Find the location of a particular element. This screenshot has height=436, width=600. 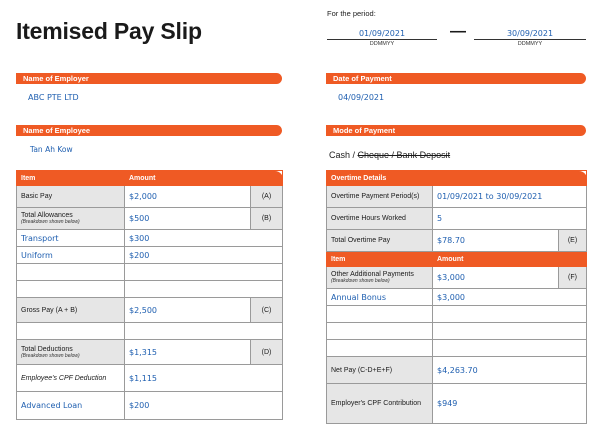

row-item: Net Pay (C-D+E+F) is located at coordinates (379, 370).